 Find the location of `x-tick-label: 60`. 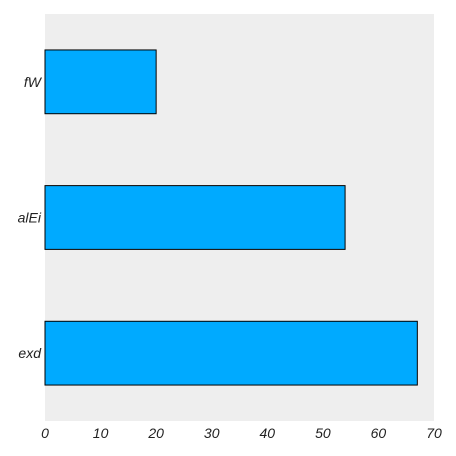

x-tick-label: 60 is located at coordinates (379, 433).